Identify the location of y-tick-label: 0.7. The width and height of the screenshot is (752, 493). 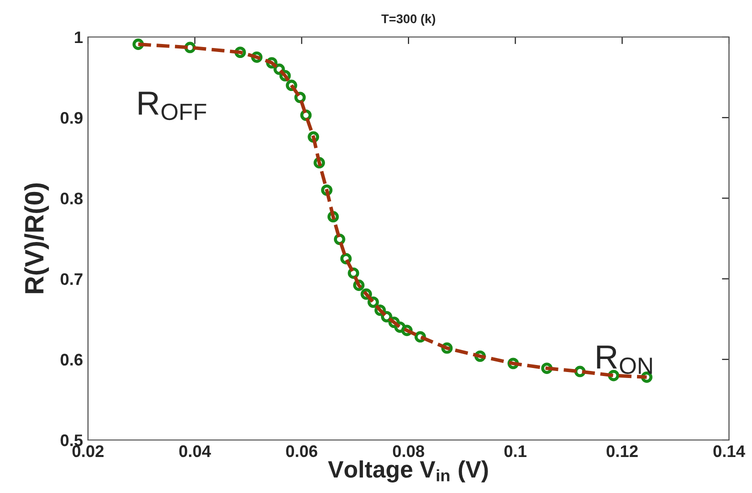
(71, 279).